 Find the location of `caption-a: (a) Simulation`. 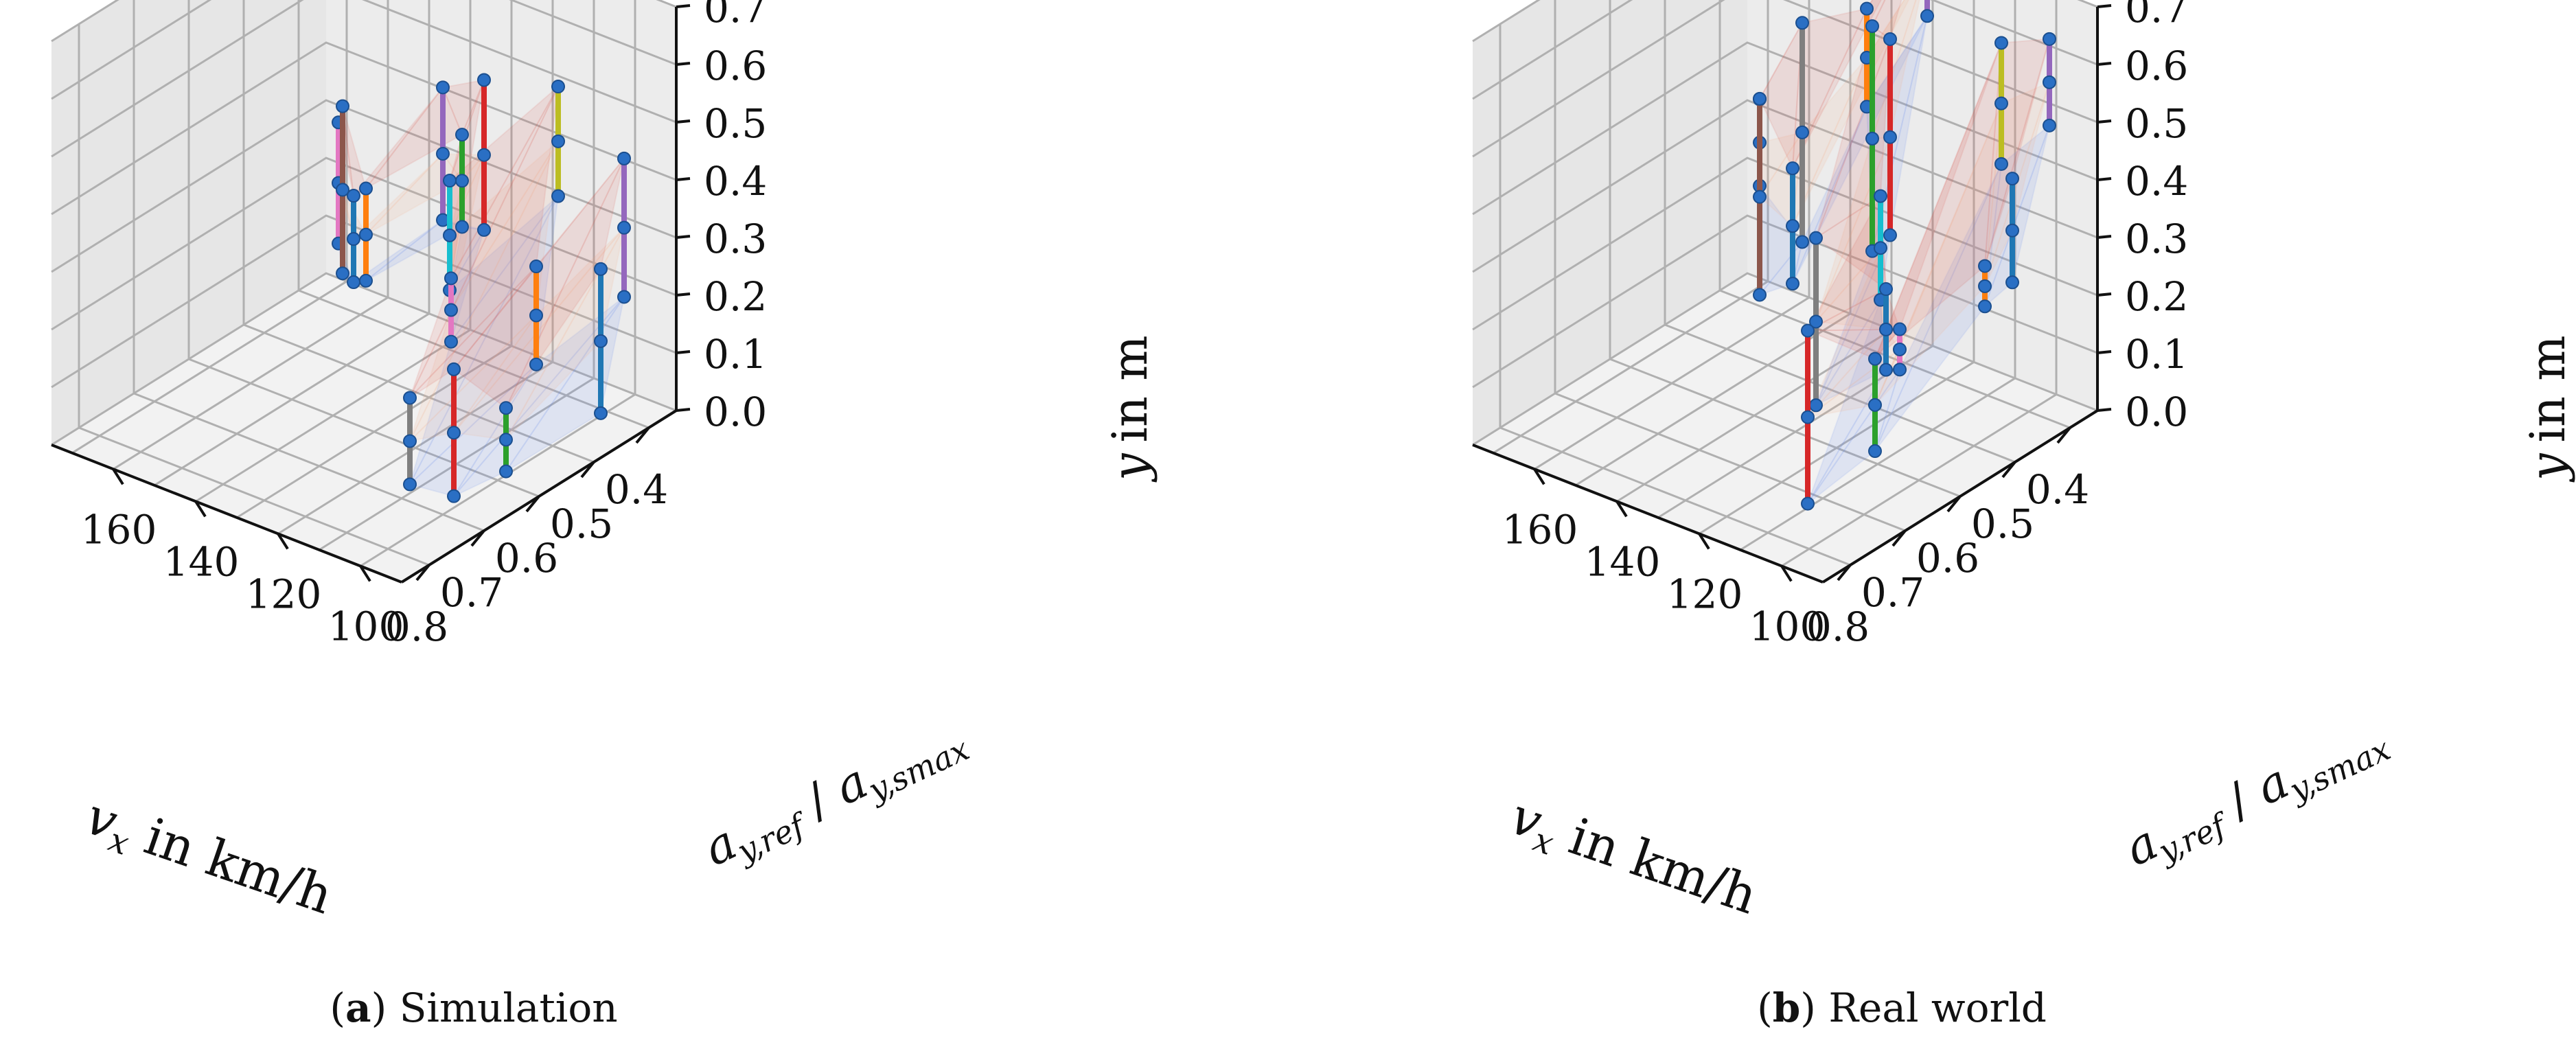

caption-a: (a) Simulation is located at coordinates (473, 1008).